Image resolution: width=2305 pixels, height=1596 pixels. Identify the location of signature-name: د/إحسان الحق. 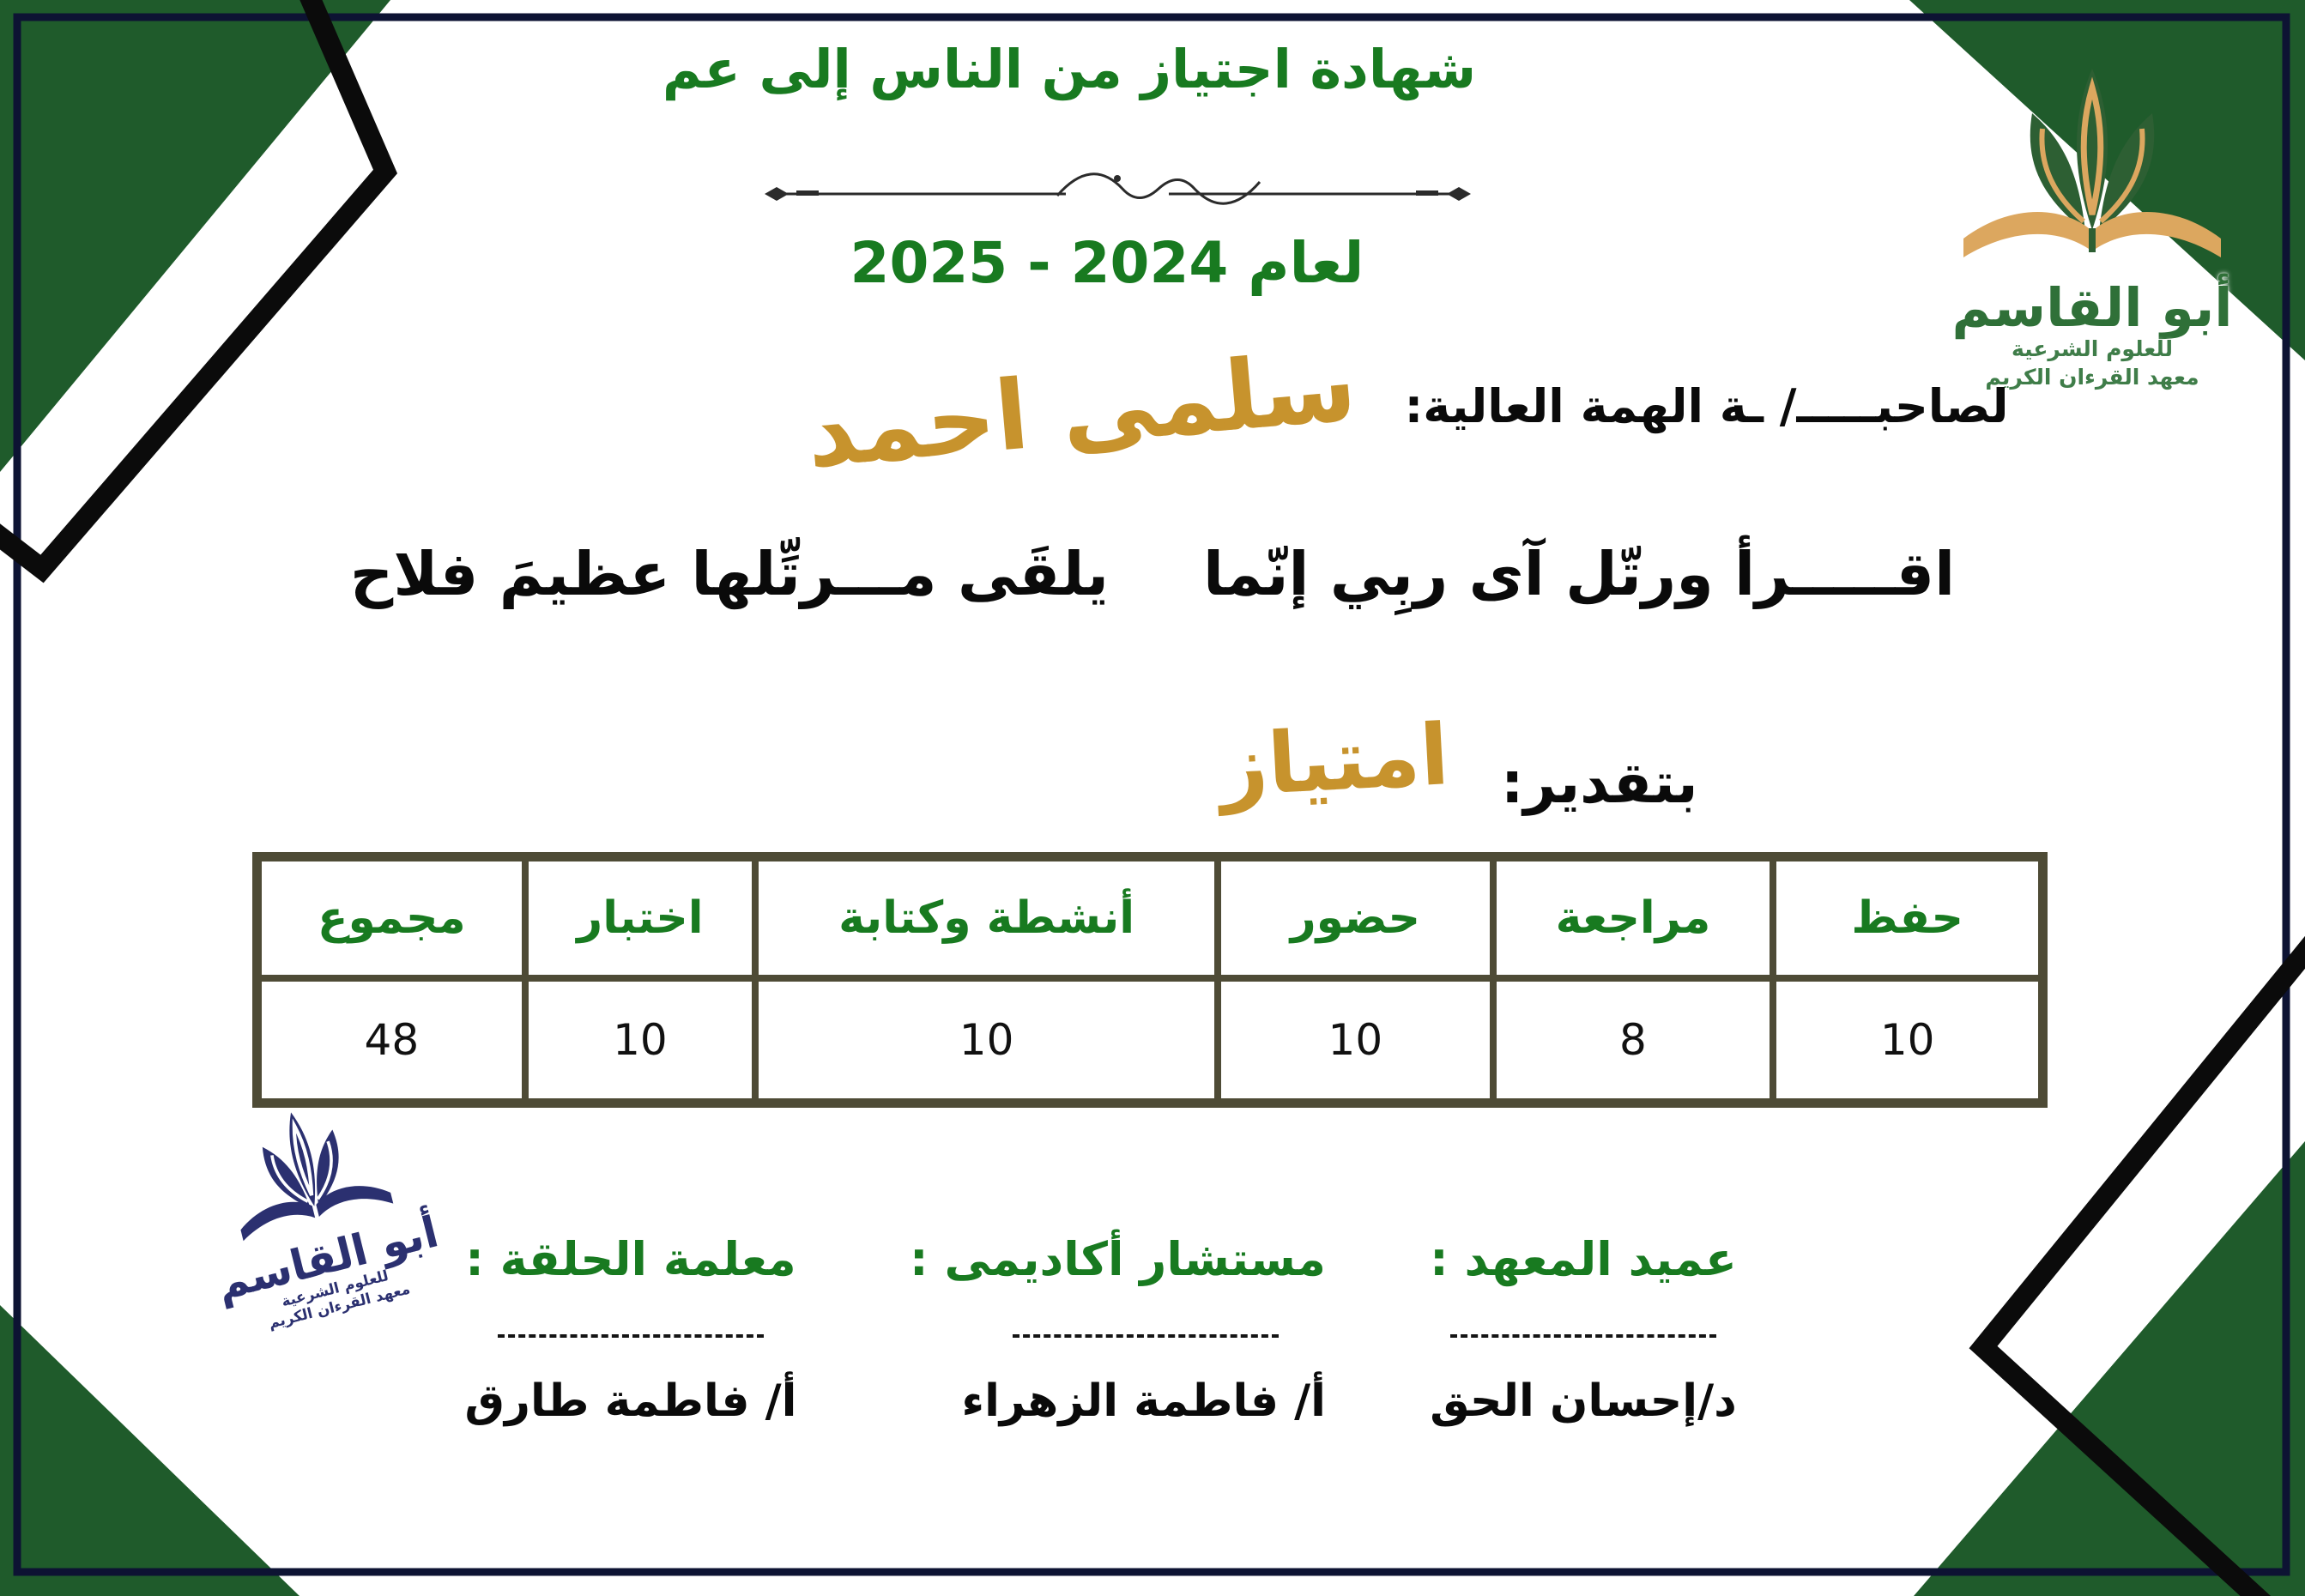
(1583, 1401).